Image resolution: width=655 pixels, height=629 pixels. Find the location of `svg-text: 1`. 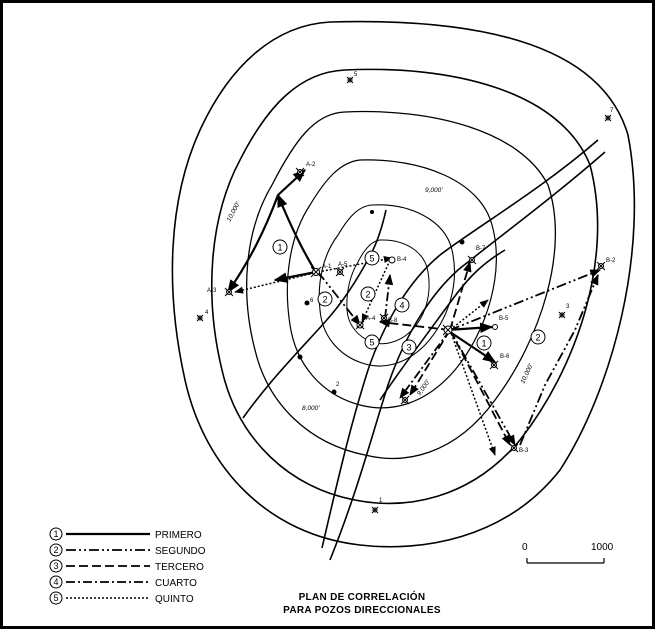

svg-text: 1 is located at coordinates (279, 248).